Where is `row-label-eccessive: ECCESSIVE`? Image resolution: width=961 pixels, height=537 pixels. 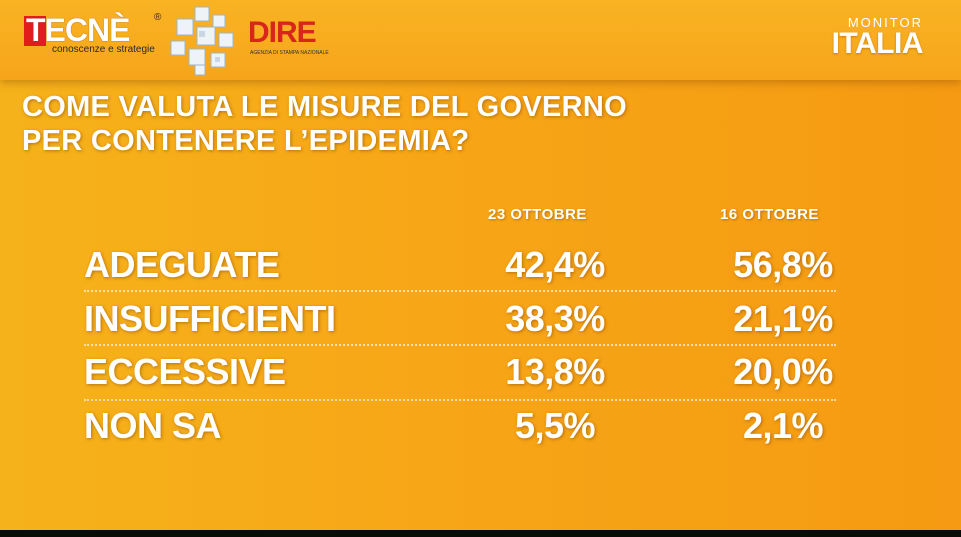 row-label-eccessive: ECCESSIVE is located at coordinates (185, 371).